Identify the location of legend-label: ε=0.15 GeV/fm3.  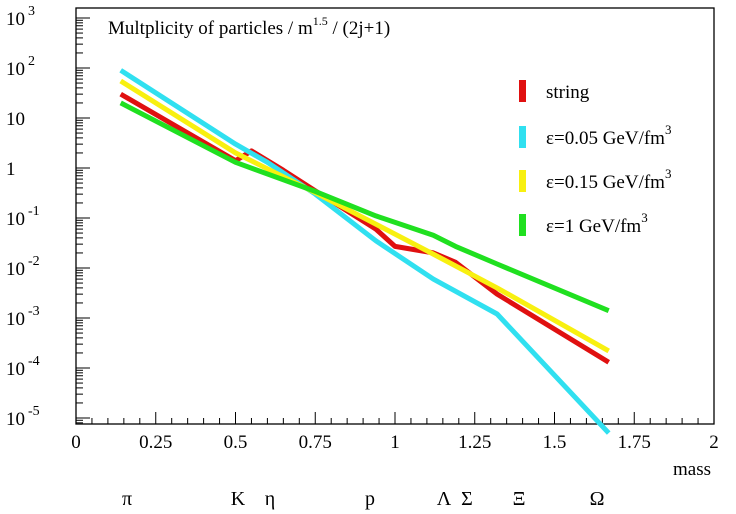
(608, 179).